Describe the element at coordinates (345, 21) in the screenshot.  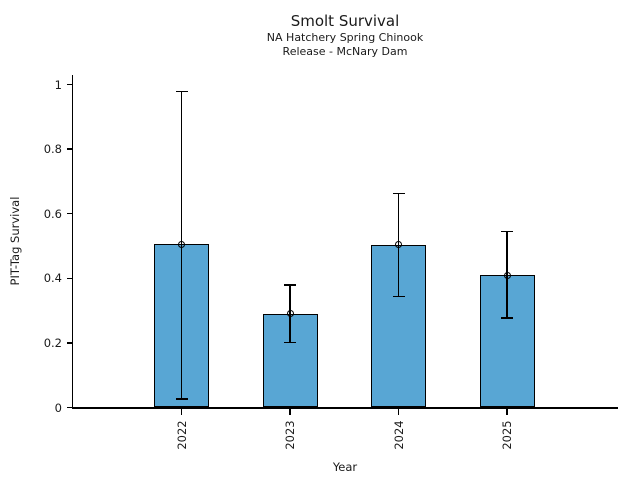
I see `chart-title: Smolt Survival` at that location.